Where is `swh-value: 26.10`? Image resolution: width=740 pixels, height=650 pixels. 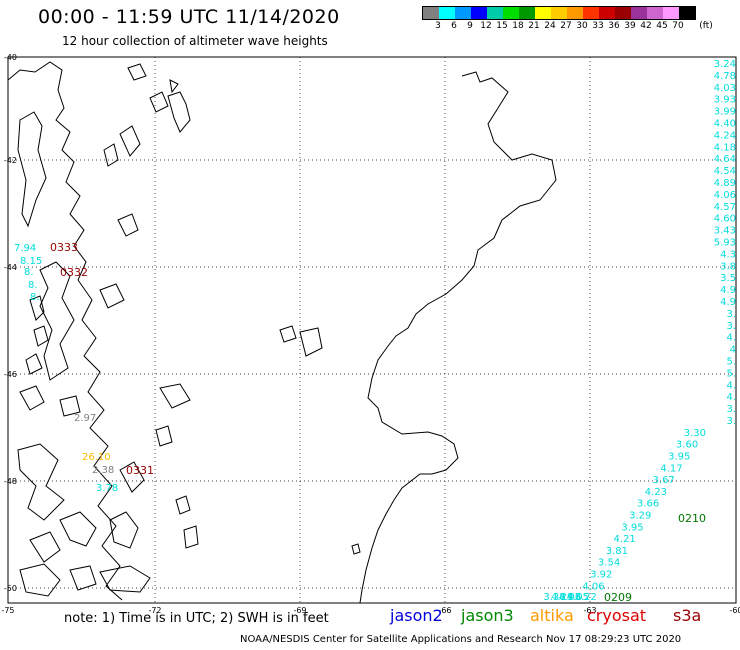 swh-value: 26.10 is located at coordinates (96, 457).